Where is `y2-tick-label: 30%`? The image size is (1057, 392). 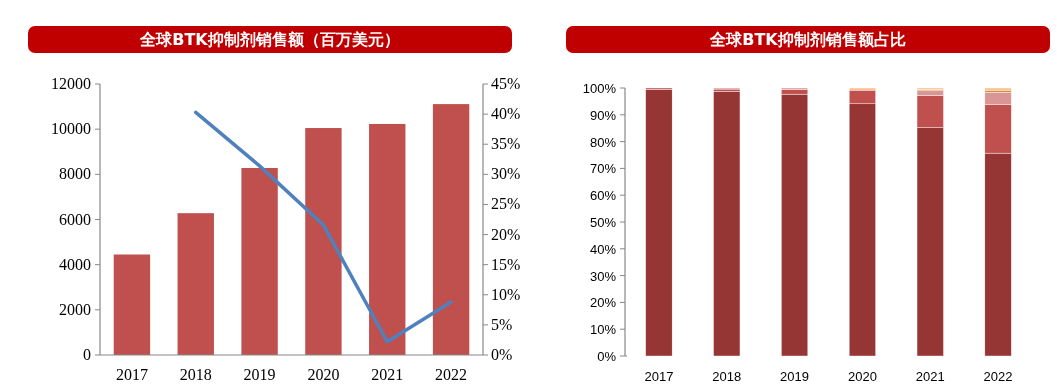
y2-tick-label: 30% is located at coordinates (506, 174).